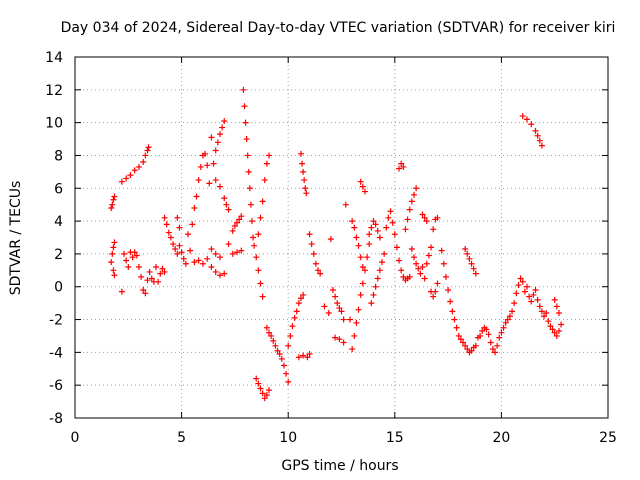  I want to click on x-tick-label: 20, so click(501, 438).